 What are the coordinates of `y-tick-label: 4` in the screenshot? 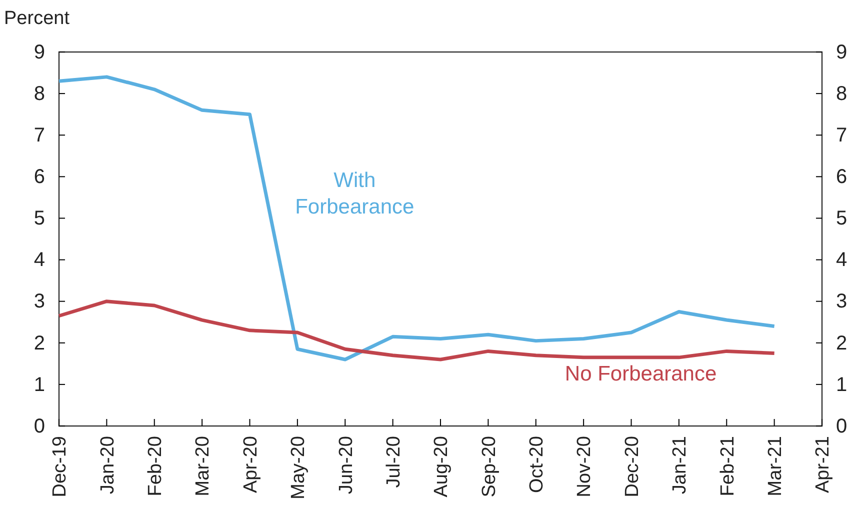 It's located at (39, 260).